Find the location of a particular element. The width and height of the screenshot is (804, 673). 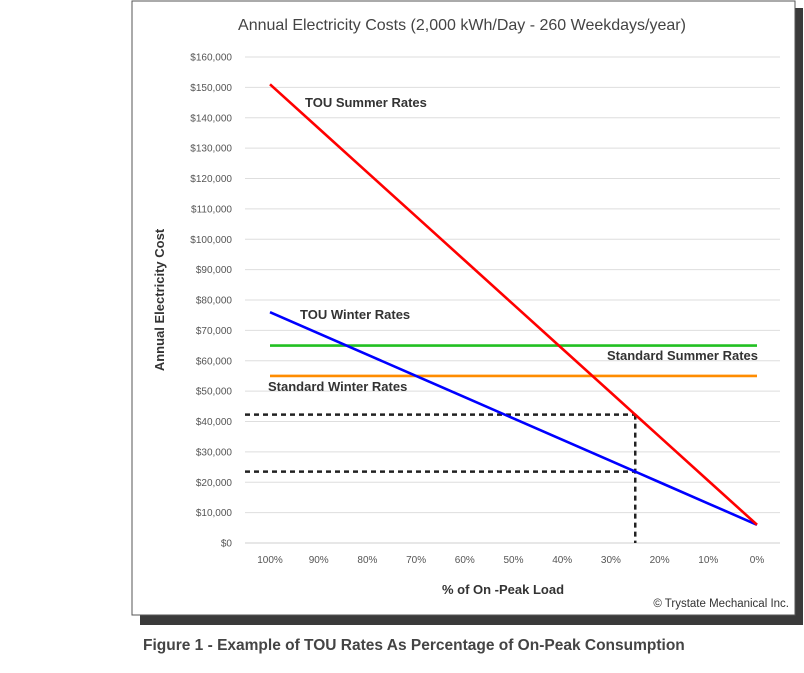

y-tick-label: $20,000 is located at coordinates (214, 483).